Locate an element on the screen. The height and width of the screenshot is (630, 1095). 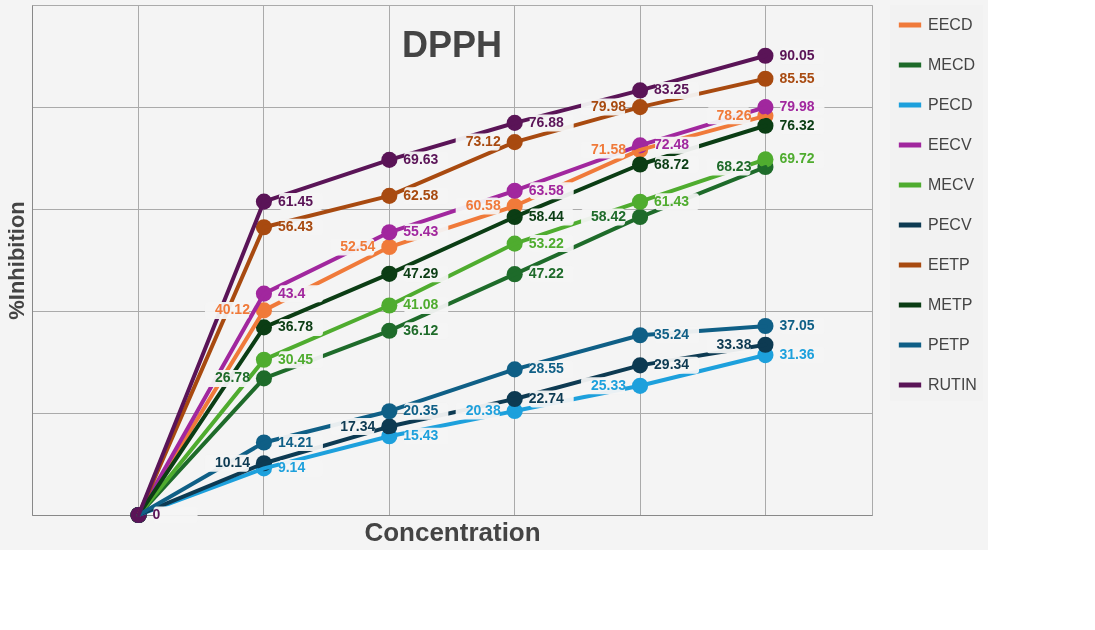
data-label: 26.78 is located at coordinates (232, 377).